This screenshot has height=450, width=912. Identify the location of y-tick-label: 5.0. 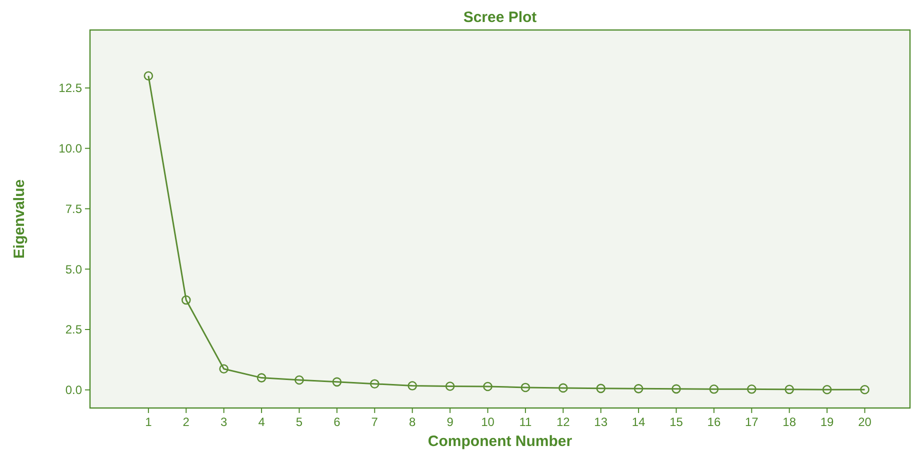
(73, 269).